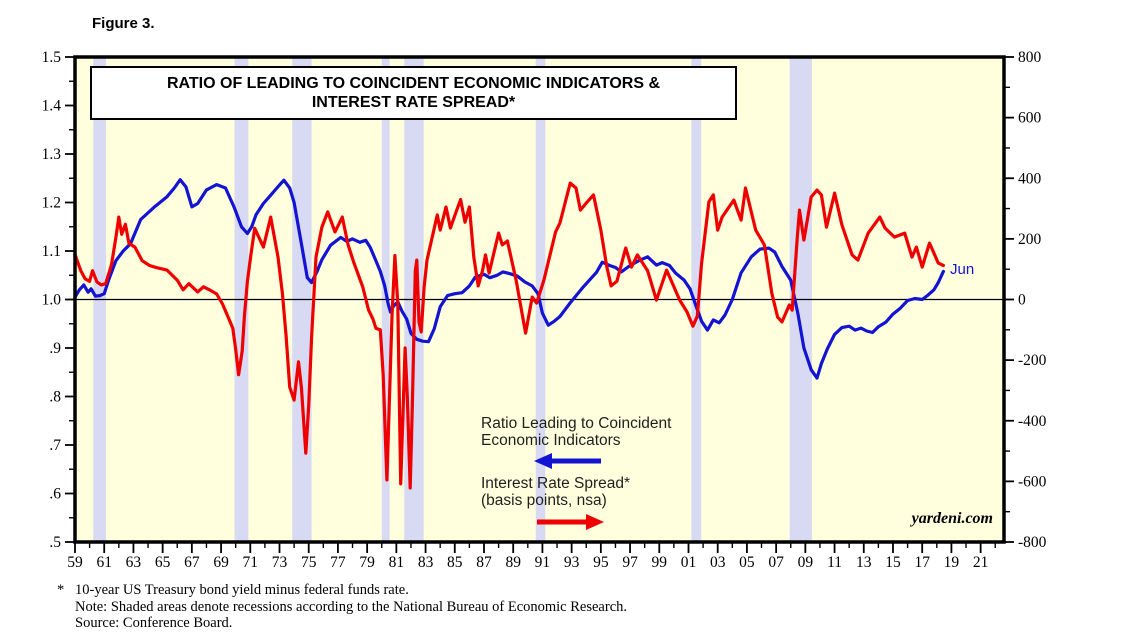 The height and width of the screenshot is (632, 1138). What do you see at coordinates (1030, 57) in the screenshot?
I see `right-axis-tick-label: 800` at bounding box center [1030, 57].